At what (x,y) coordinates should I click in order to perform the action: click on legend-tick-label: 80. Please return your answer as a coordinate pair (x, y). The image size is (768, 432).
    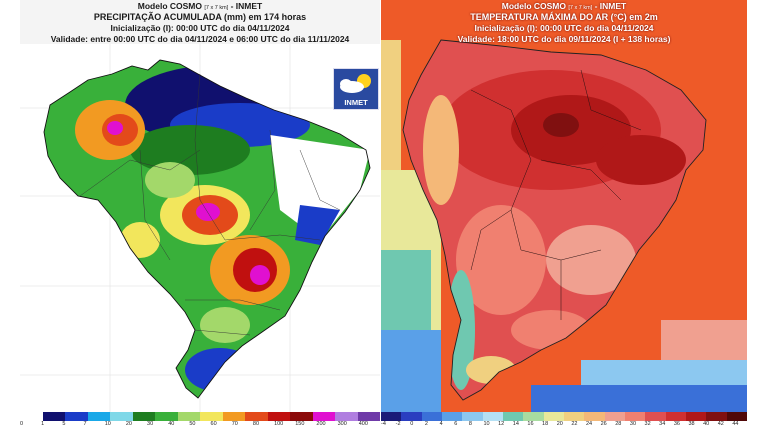
    Looking at the image, I should click on (256, 424).